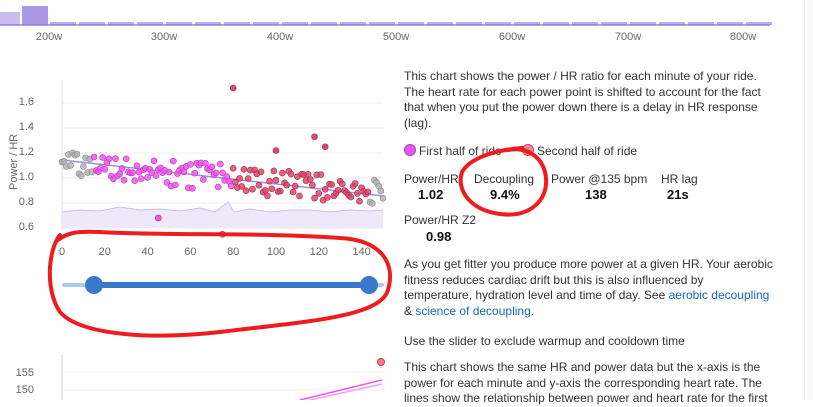 This screenshot has width=813, height=407. What do you see at coordinates (26, 152) in the screenshot?
I see `y-tick: 1.2` at bounding box center [26, 152].